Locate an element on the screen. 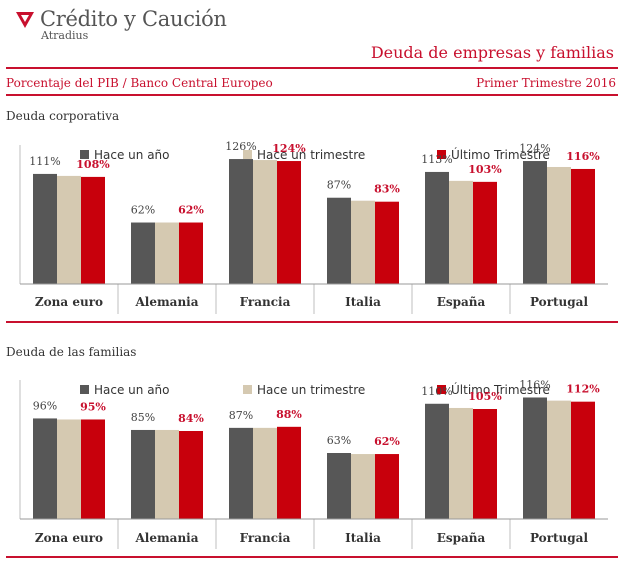 Image resolution: width=624 pixels, height=564 pixels. report-title: Deuda de empresas y familias is located at coordinates (492, 52).